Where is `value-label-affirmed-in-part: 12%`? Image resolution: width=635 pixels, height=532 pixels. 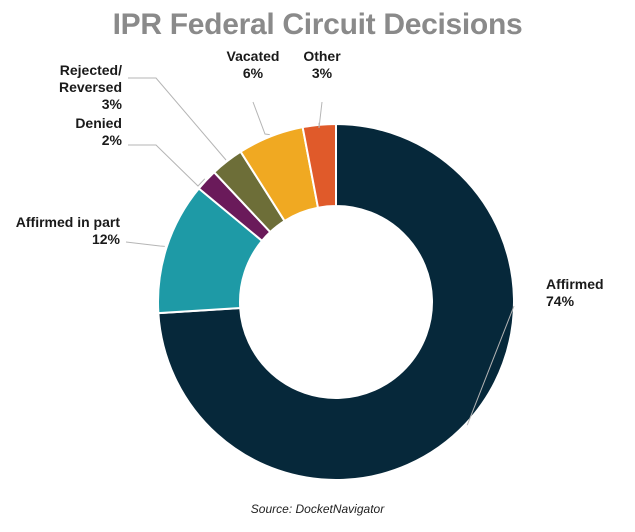 value-label-affirmed-in-part: 12% is located at coordinates (106, 239).